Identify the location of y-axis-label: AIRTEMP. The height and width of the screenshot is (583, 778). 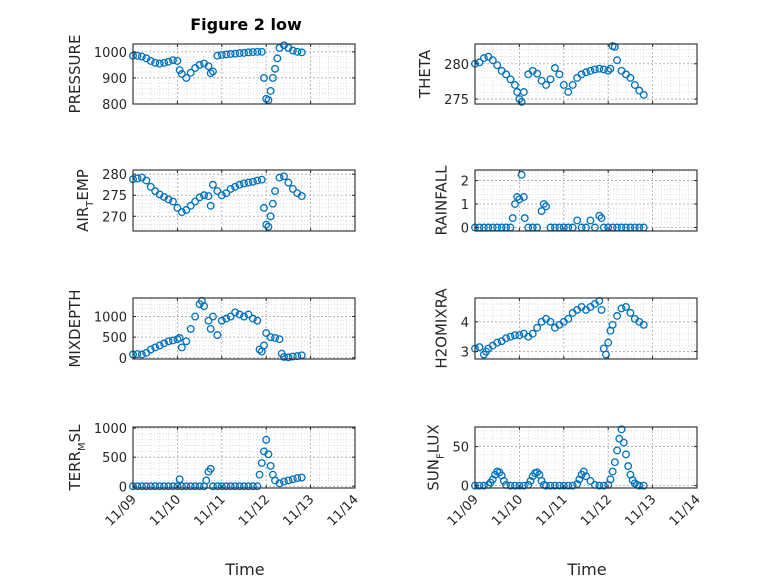
(85, 200).